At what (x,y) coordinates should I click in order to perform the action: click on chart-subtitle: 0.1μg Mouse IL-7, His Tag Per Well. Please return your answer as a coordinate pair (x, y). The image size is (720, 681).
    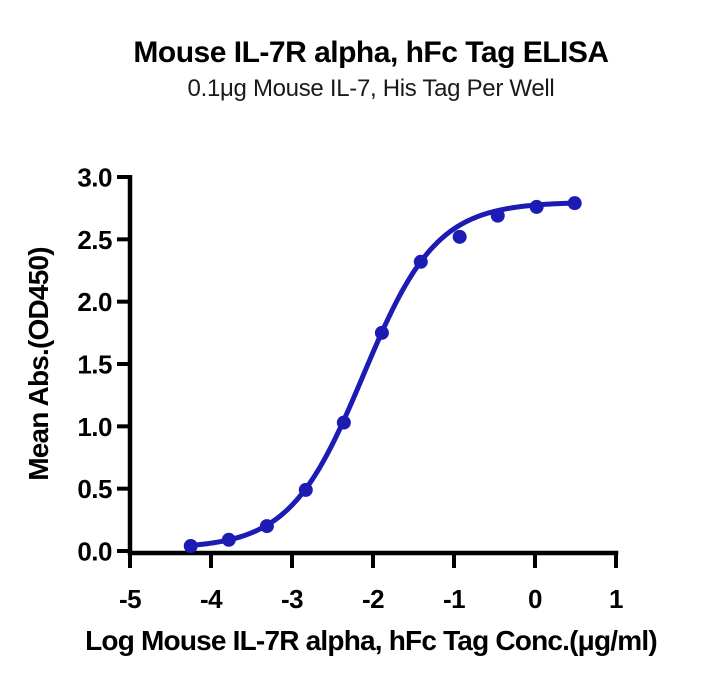
    Looking at the image, I should click on (371, 88).